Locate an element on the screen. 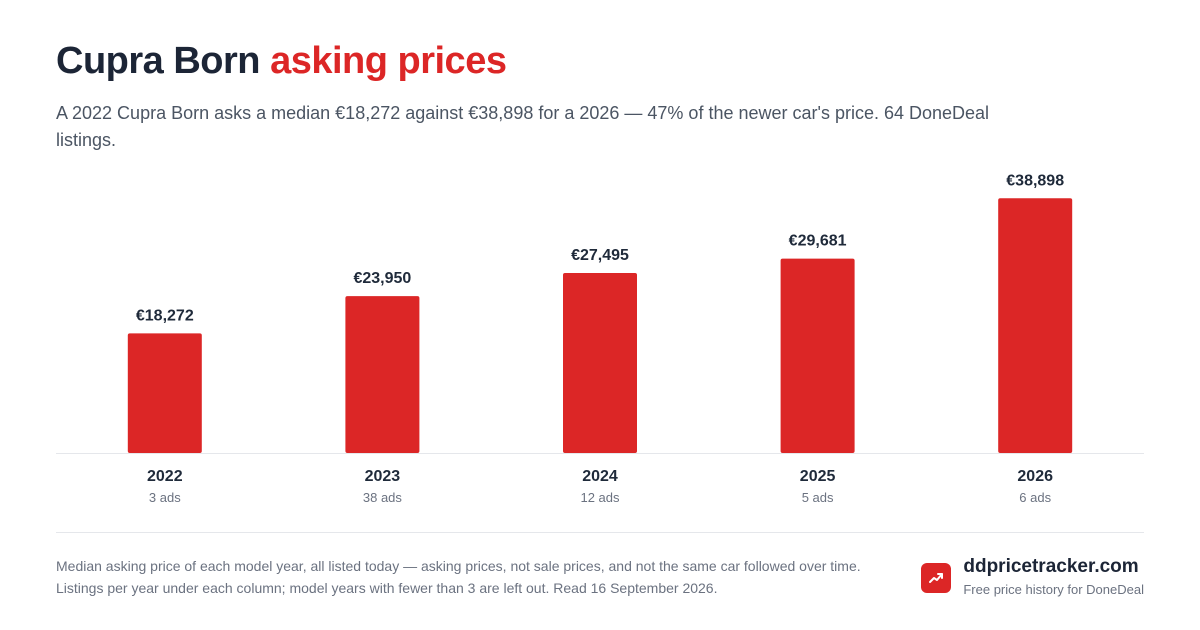 The height and width of the screenshot is (630, 1200). category-label-2025: 2025 is located at coordinates (818, 476).